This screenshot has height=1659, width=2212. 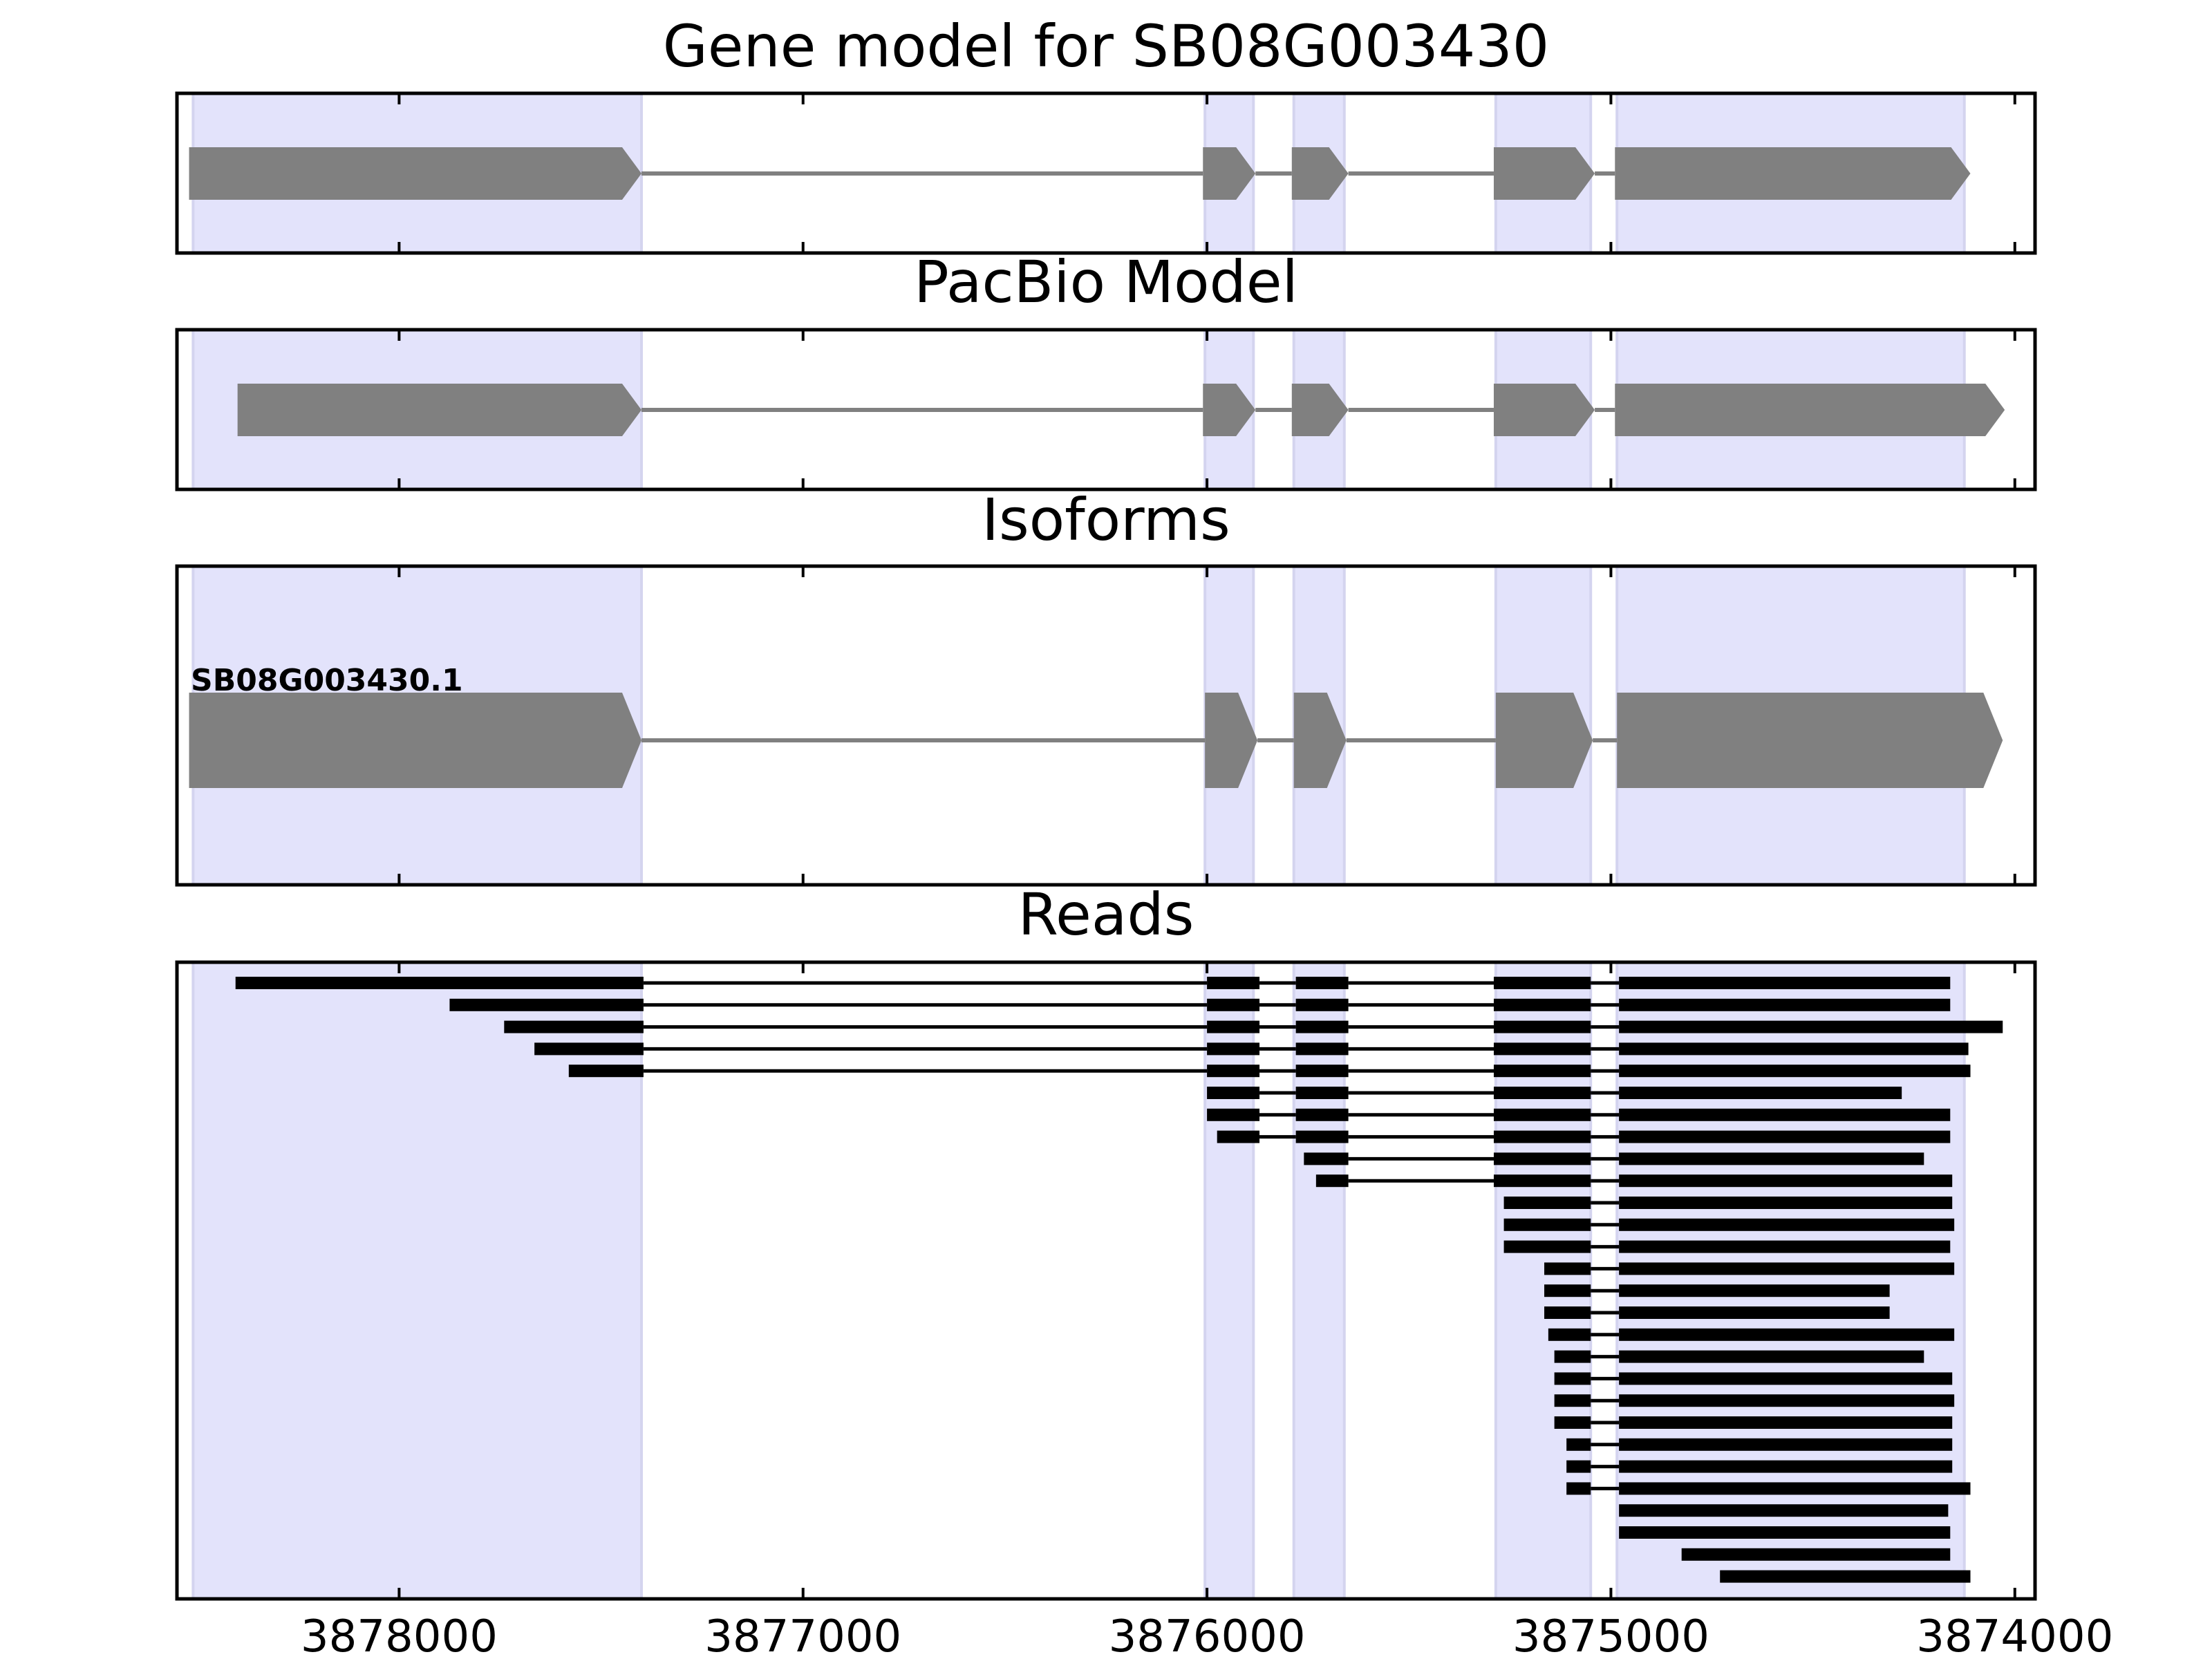 What do you see at coordinates (399, 1635) in the screenshot?
I see `x-tick-label: 3878000` at bounding box center [399, 1635].